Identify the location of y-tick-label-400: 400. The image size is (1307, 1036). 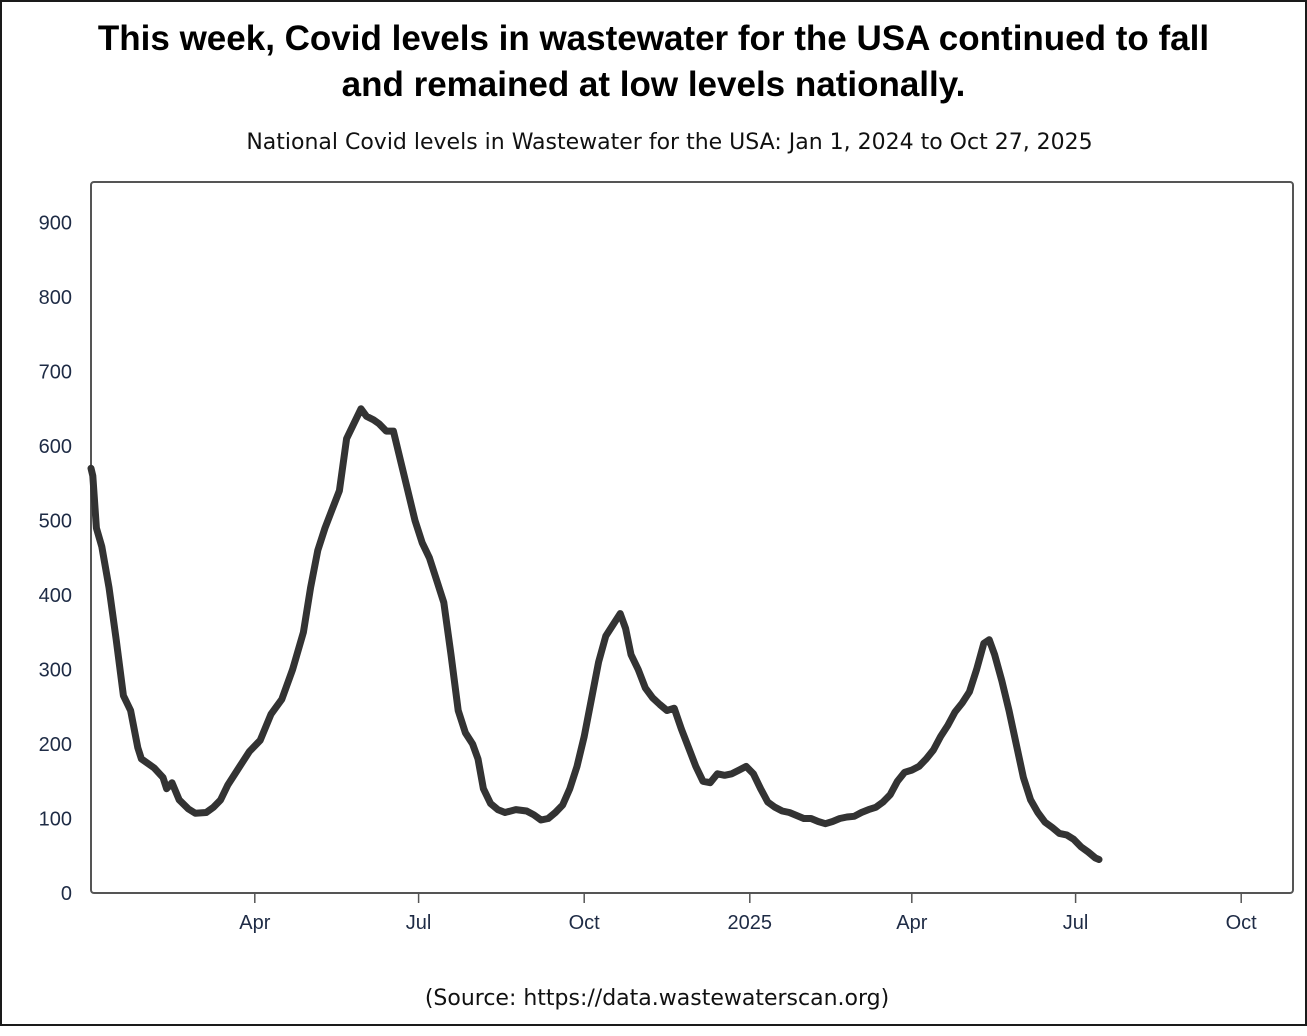
(55, 596).